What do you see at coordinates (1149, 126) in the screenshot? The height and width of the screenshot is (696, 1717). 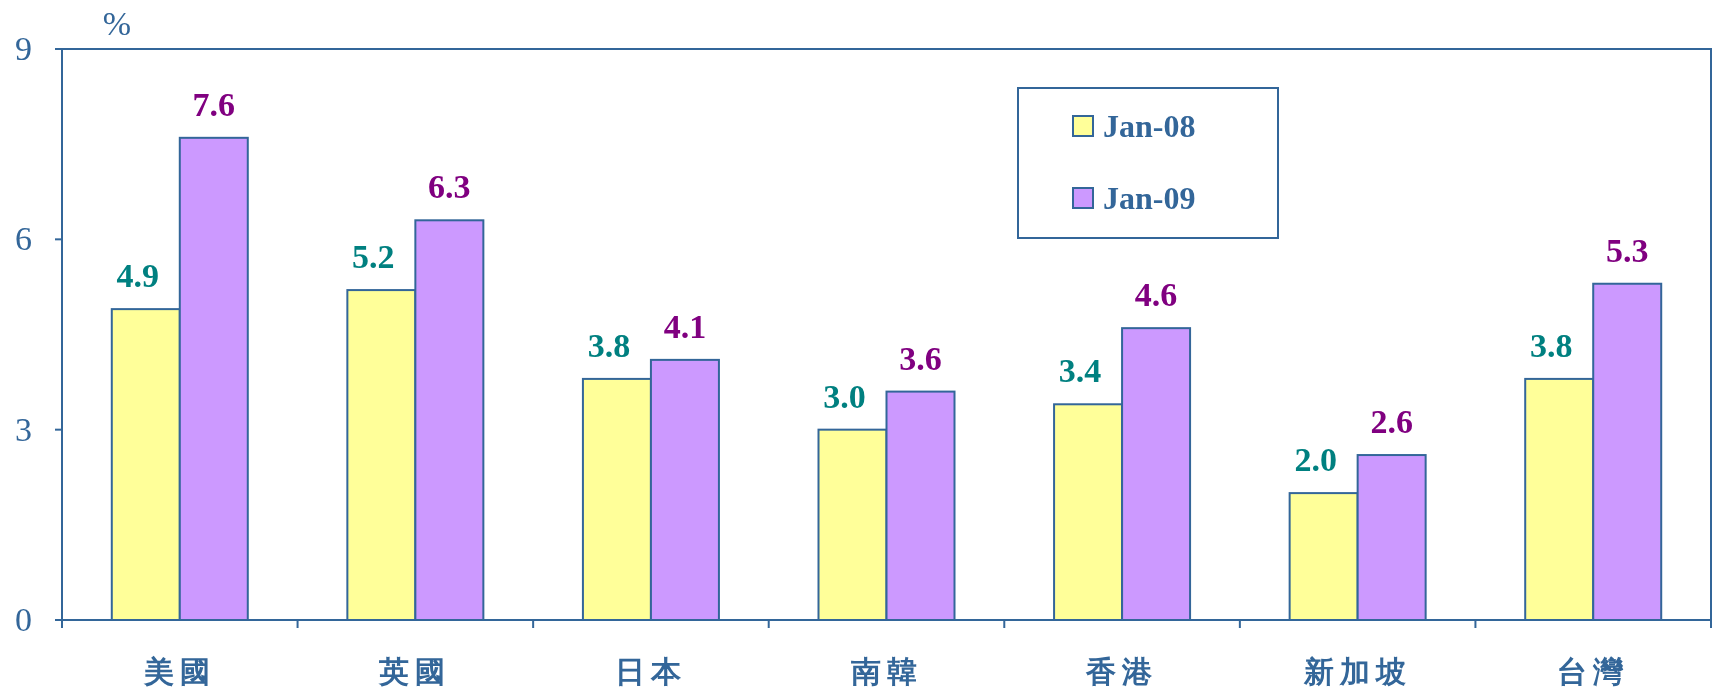 I see `legend-label: Jan-08` at bounding box center [1149, 126].